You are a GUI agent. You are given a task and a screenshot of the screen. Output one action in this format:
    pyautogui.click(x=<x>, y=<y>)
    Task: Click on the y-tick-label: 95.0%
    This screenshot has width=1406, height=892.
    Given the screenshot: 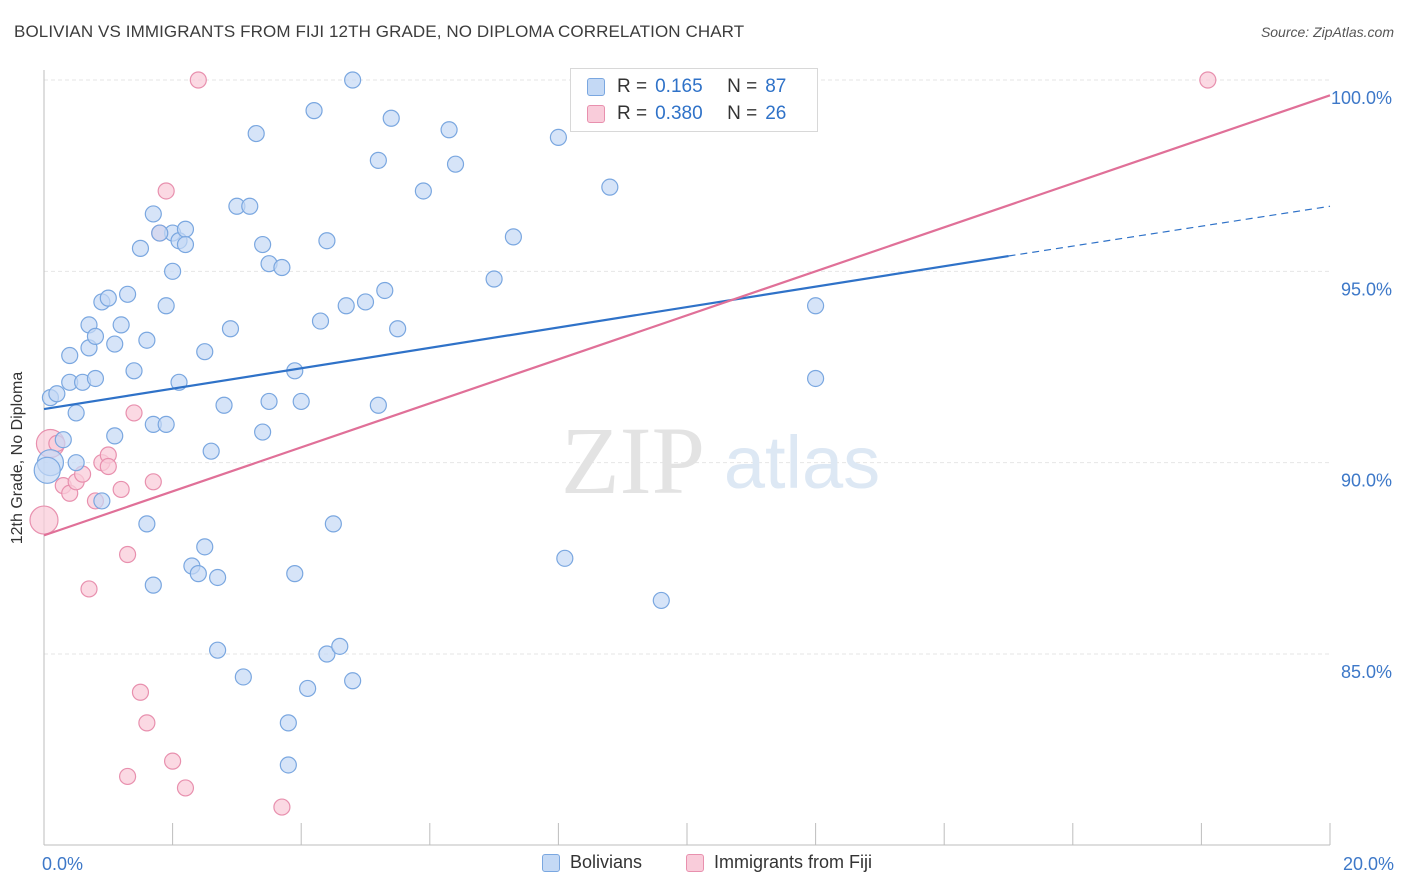 What is the action you would take?
    pyautogui.click(x=1366, y=289)
    